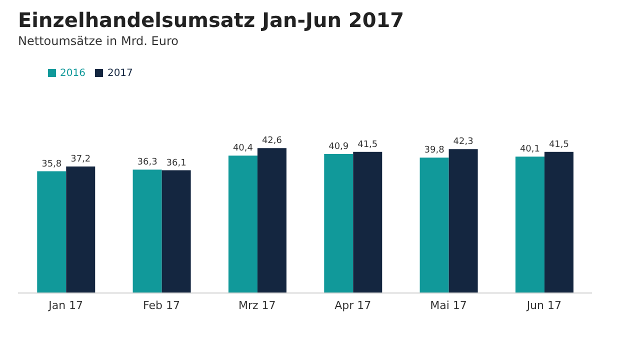 The width and height of the screenshot is (620, 350). Describe the element at coordinates (147, 163) in the screenshot. I see `data-label: 36,3` at that location.